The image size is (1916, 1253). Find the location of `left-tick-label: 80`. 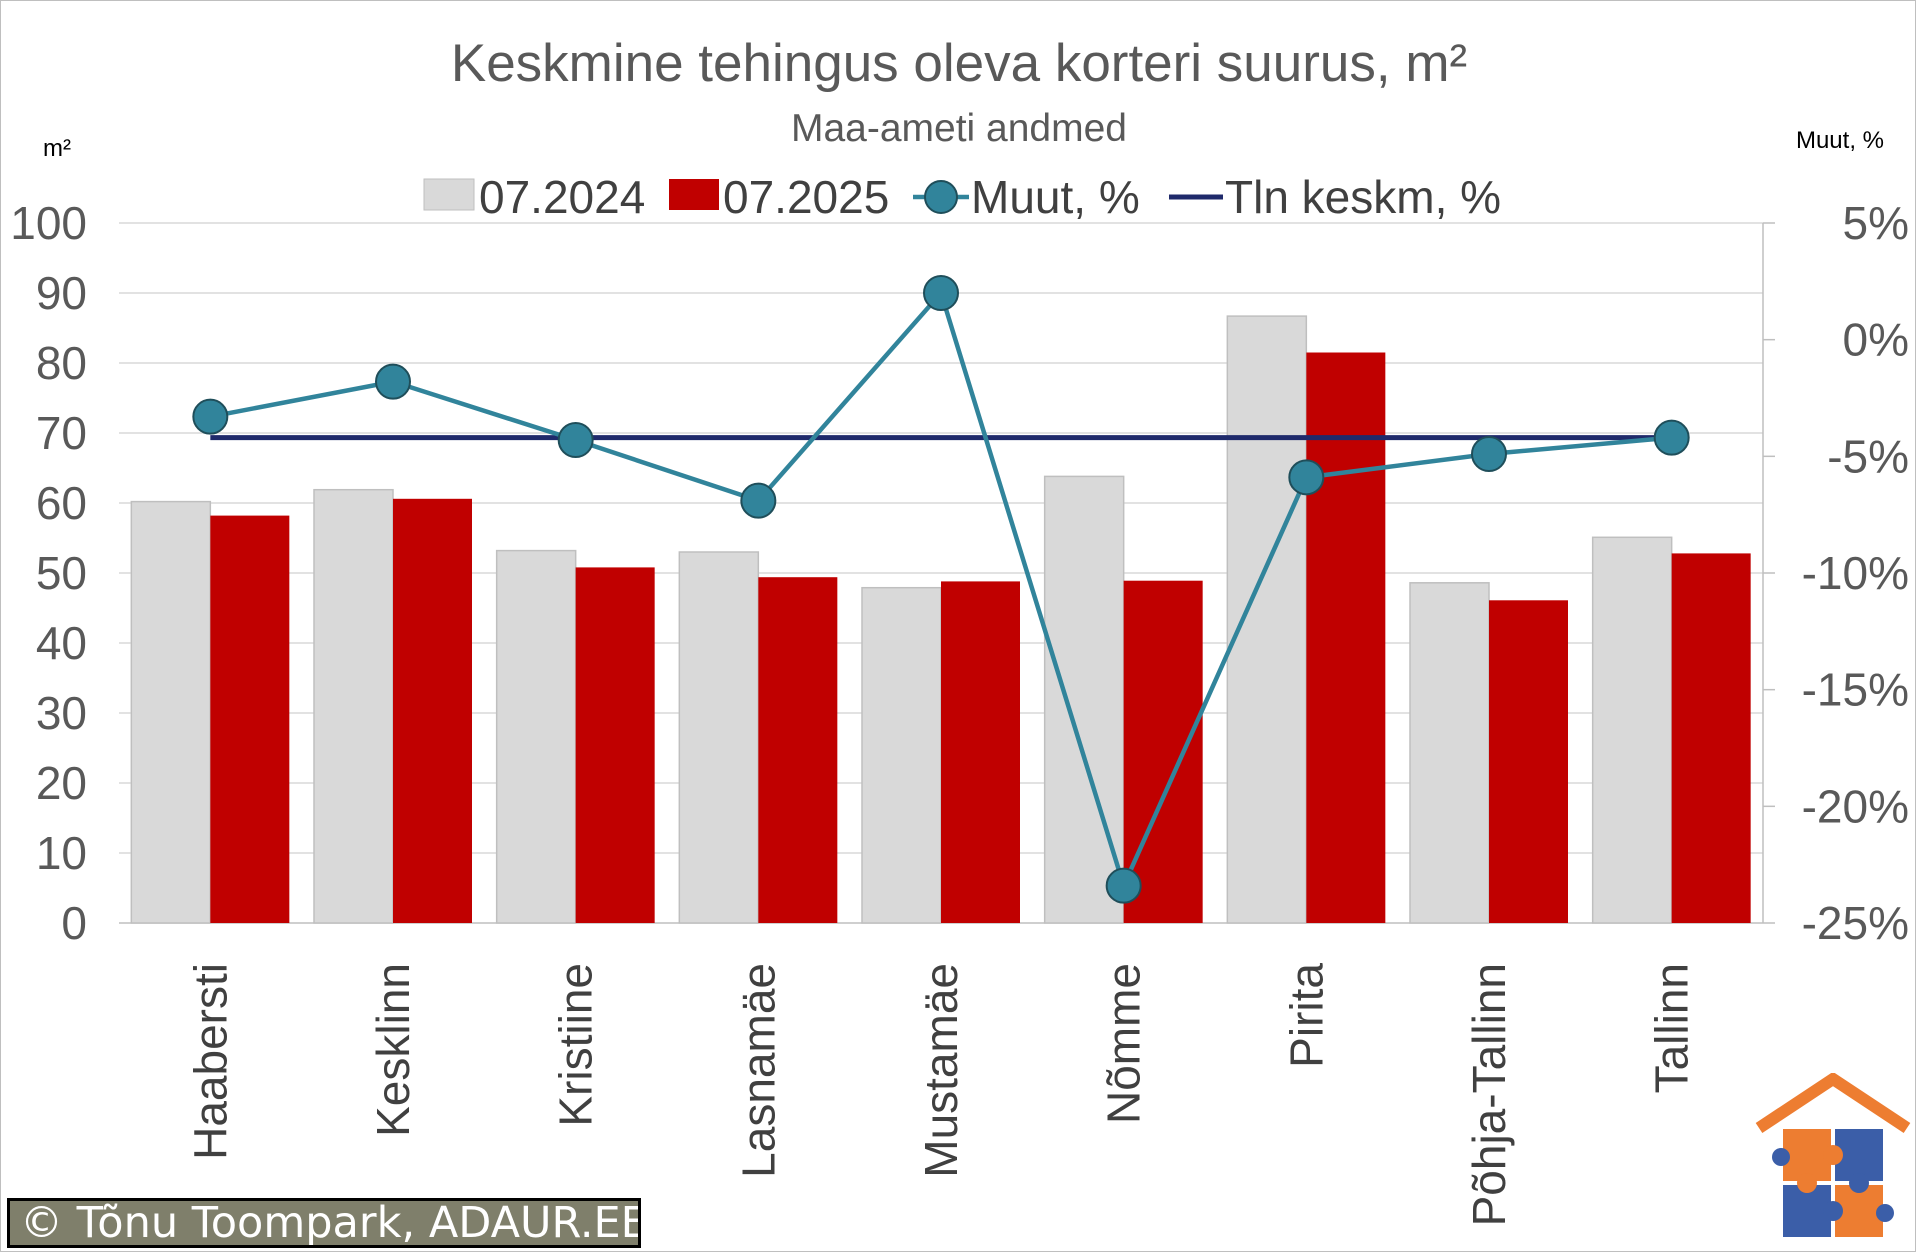

left-tick-label: 80 is located at coordinates (61, 363).